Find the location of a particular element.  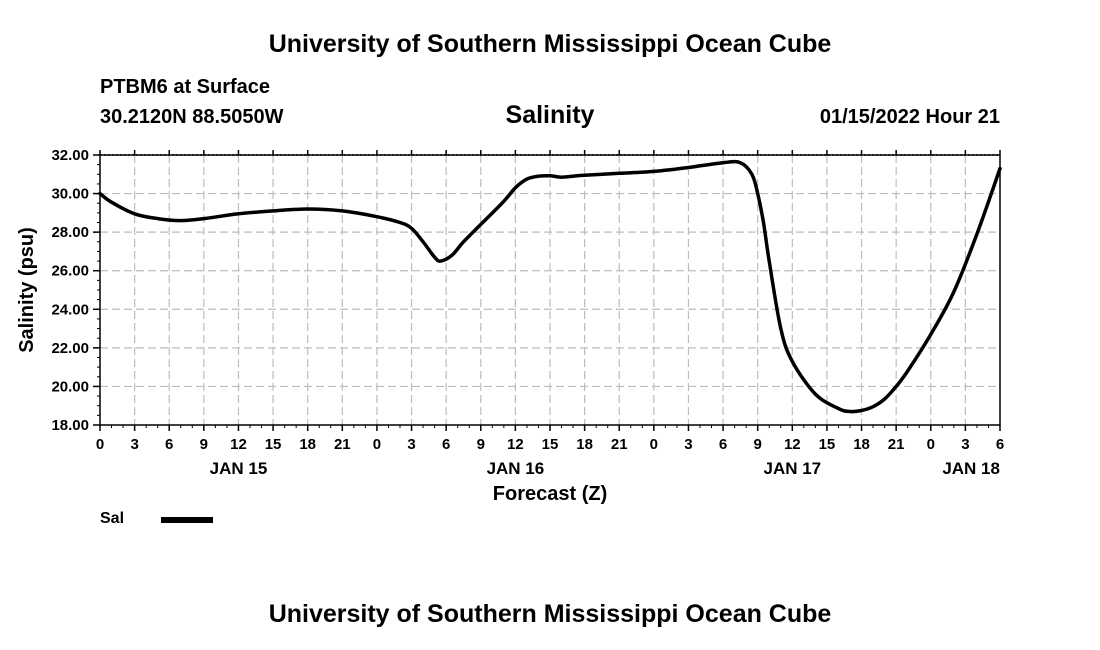

date-label: JAN 17 is located at coordinates (792, 468).